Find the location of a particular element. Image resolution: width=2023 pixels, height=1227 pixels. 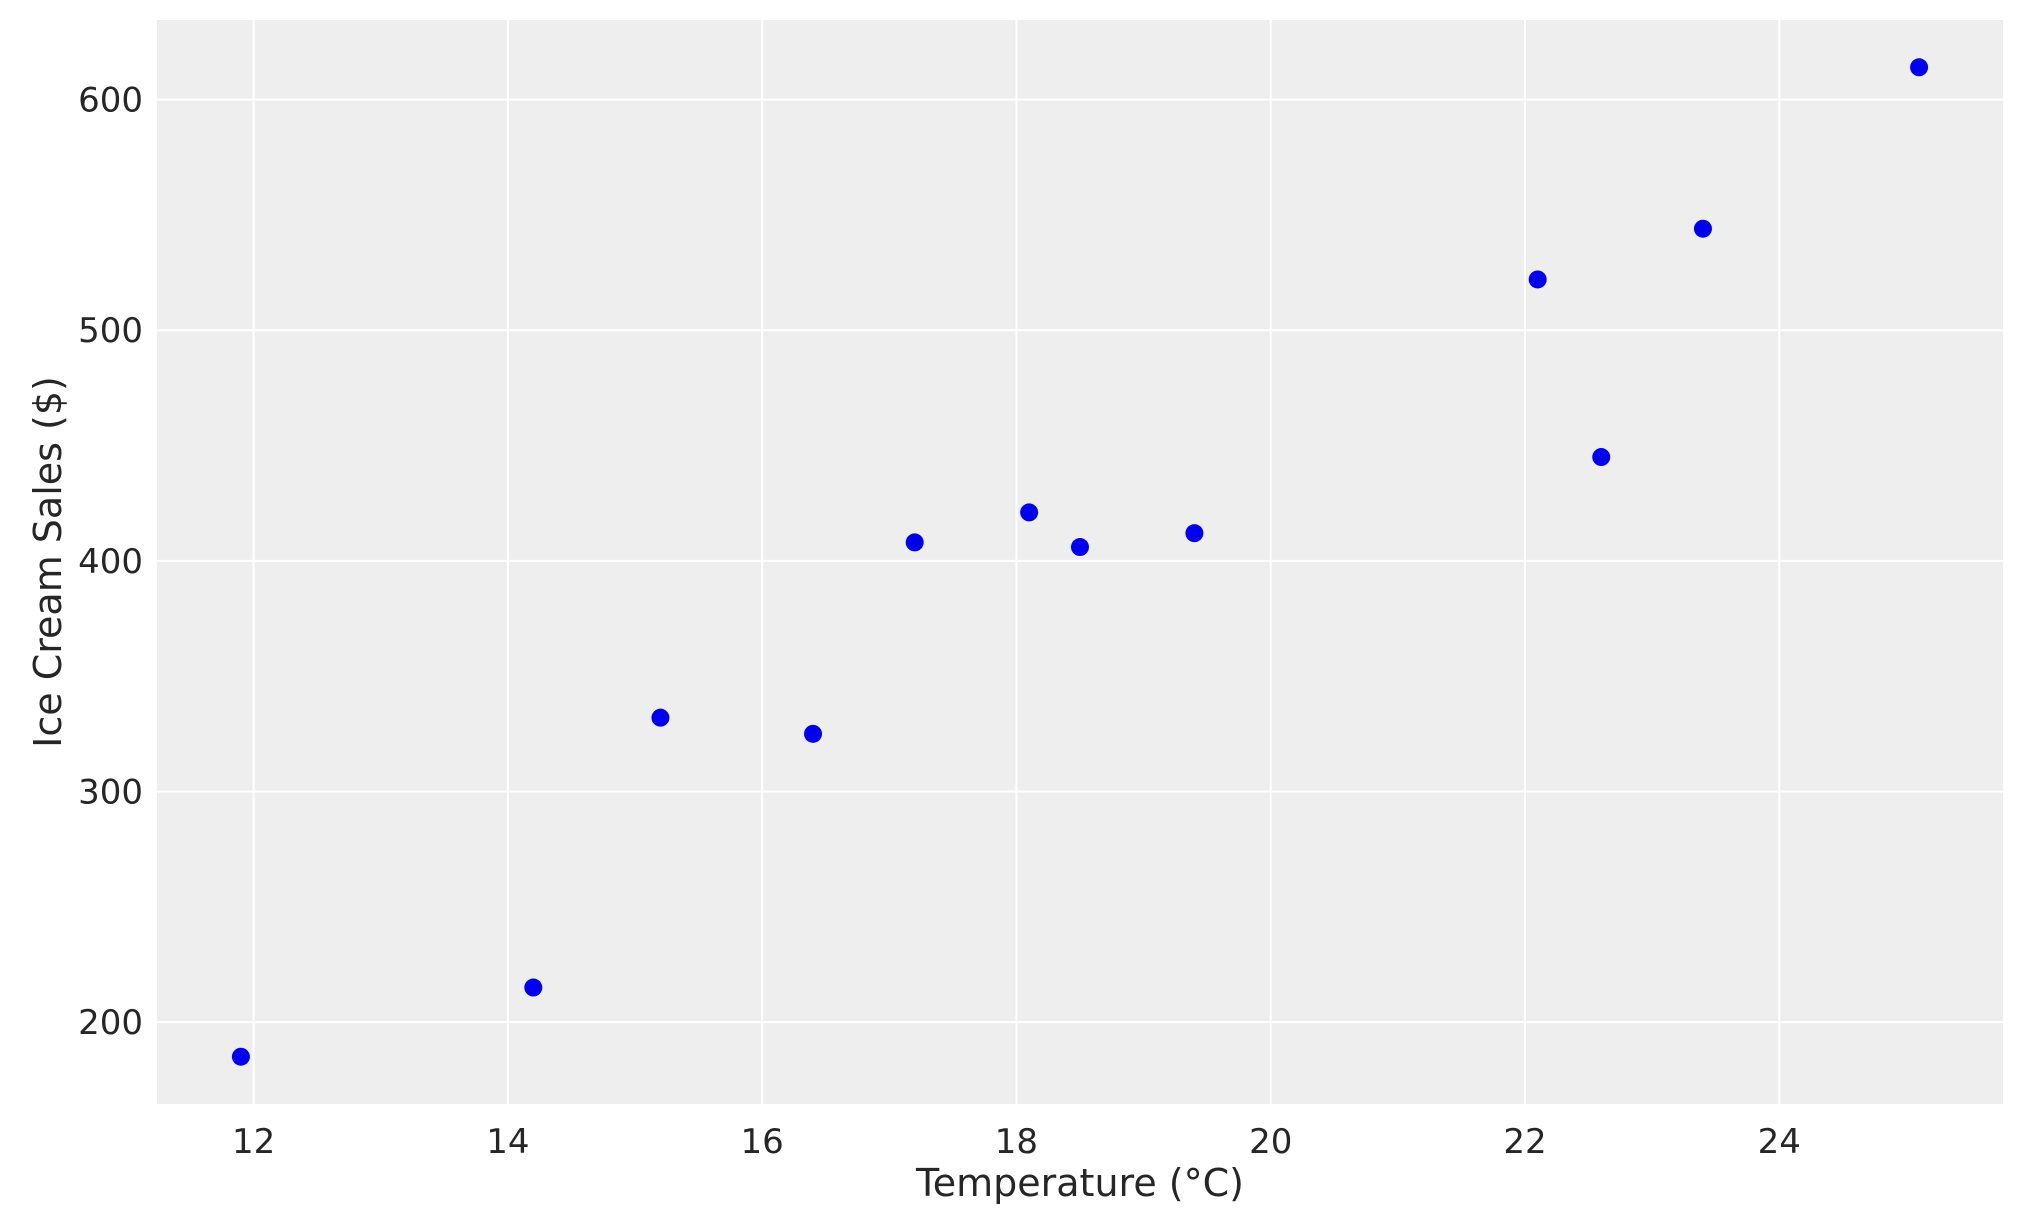

y-axis-ticks: 200 300 400 500 600 is located at coordinates (110, 562).